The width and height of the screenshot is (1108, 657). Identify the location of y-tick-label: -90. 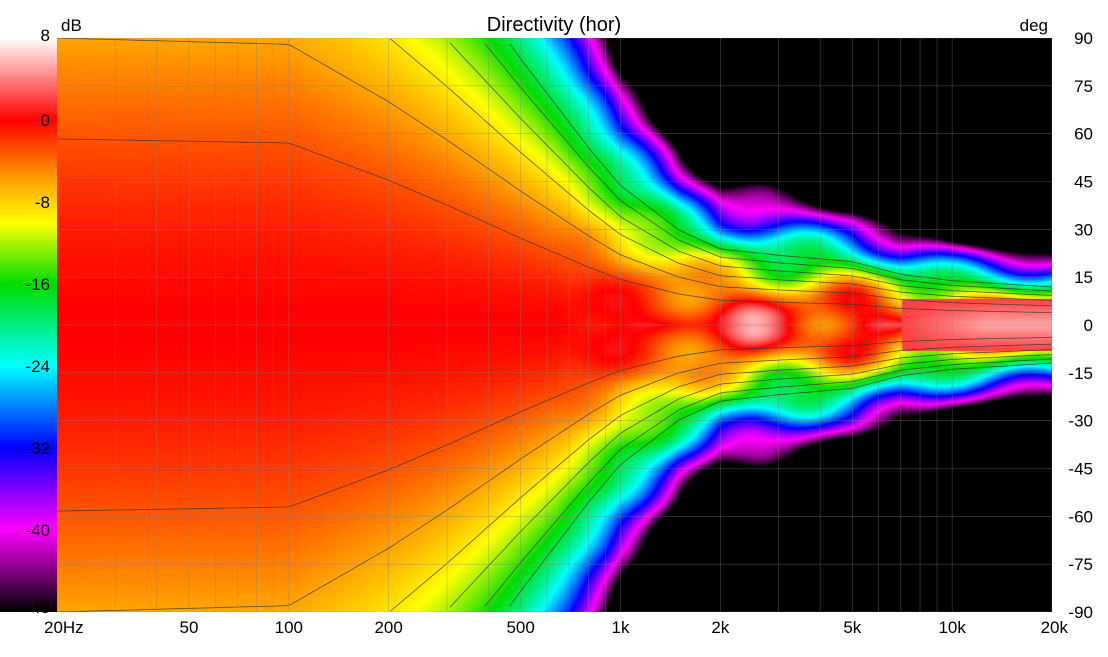
(1080, 612).